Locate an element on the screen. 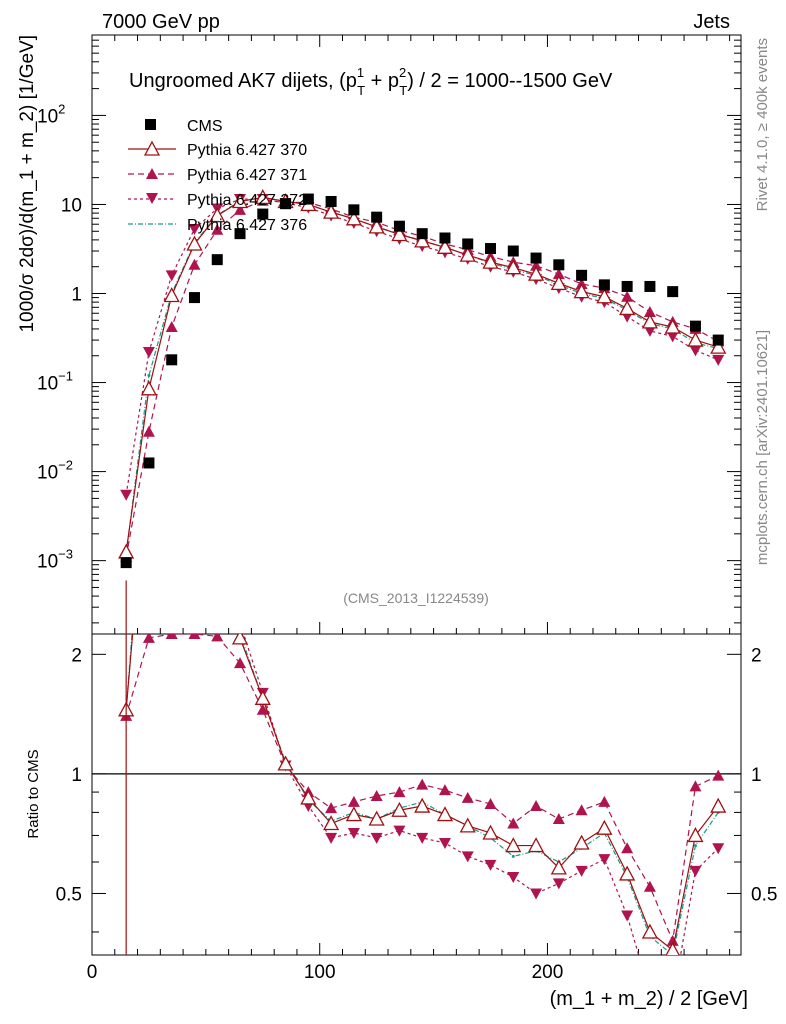 This screenshot has height=1024, width=786. ratio-tick-label-right: 2 is located at coordinates (756, 655).